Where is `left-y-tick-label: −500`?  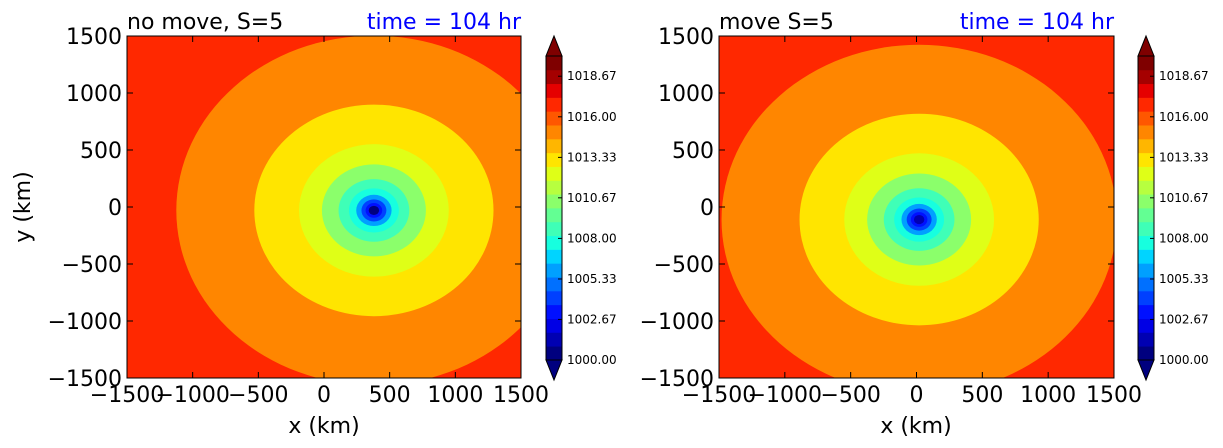 left-y-tick-label: −500 is located at coordinates (92, 265).